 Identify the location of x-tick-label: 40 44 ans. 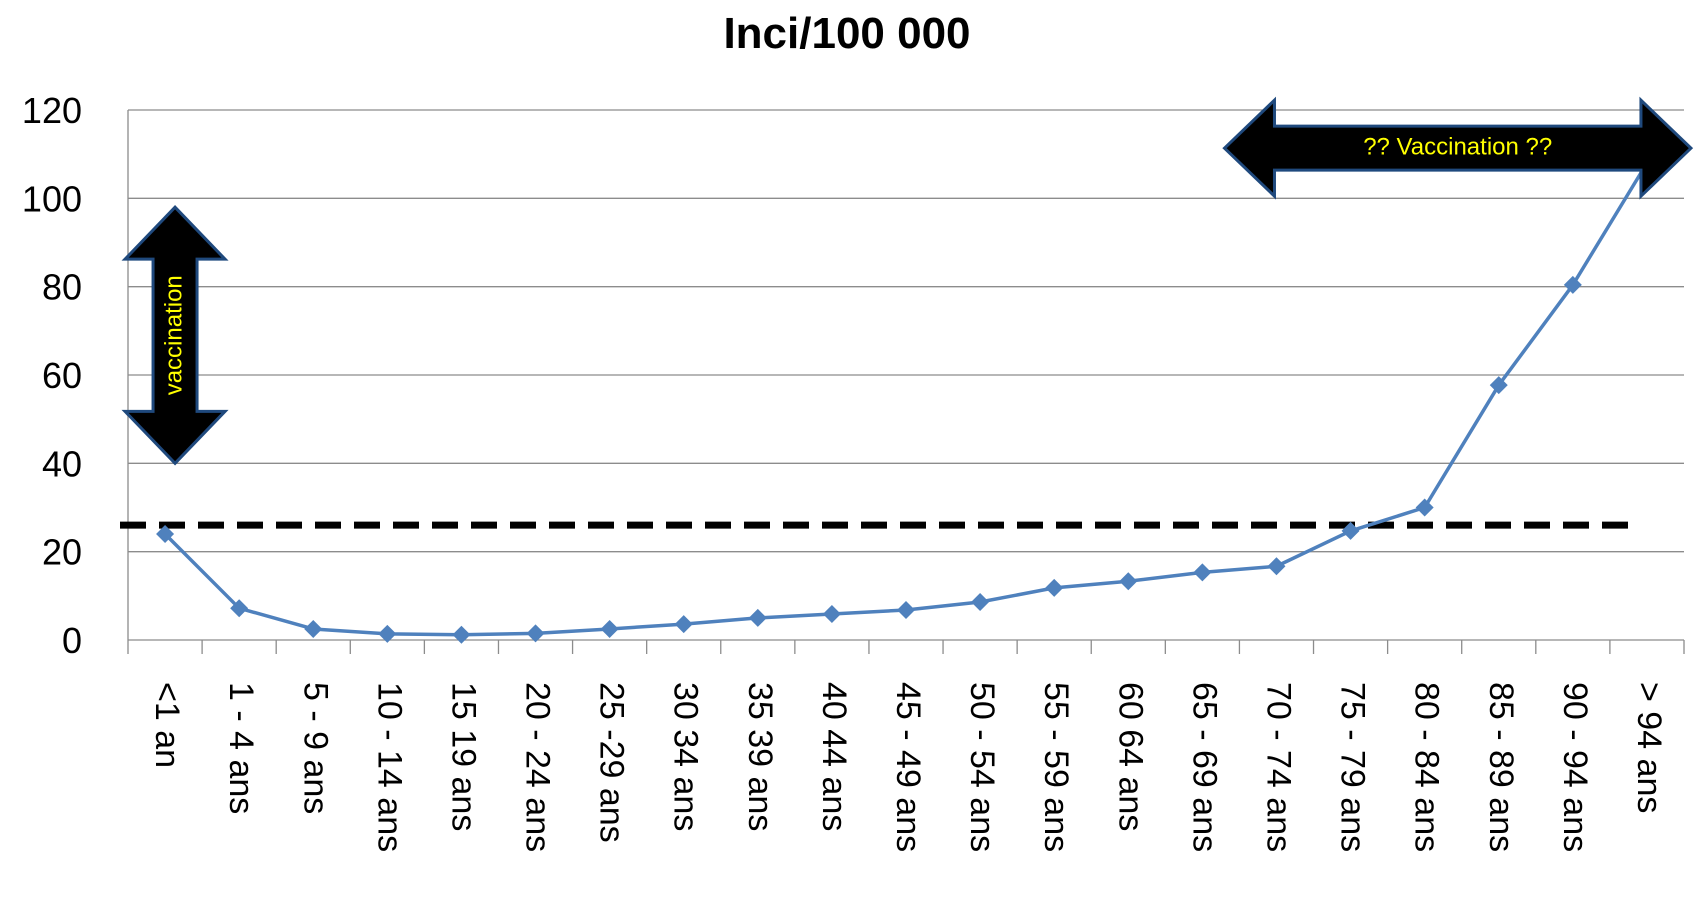
(834, 756).